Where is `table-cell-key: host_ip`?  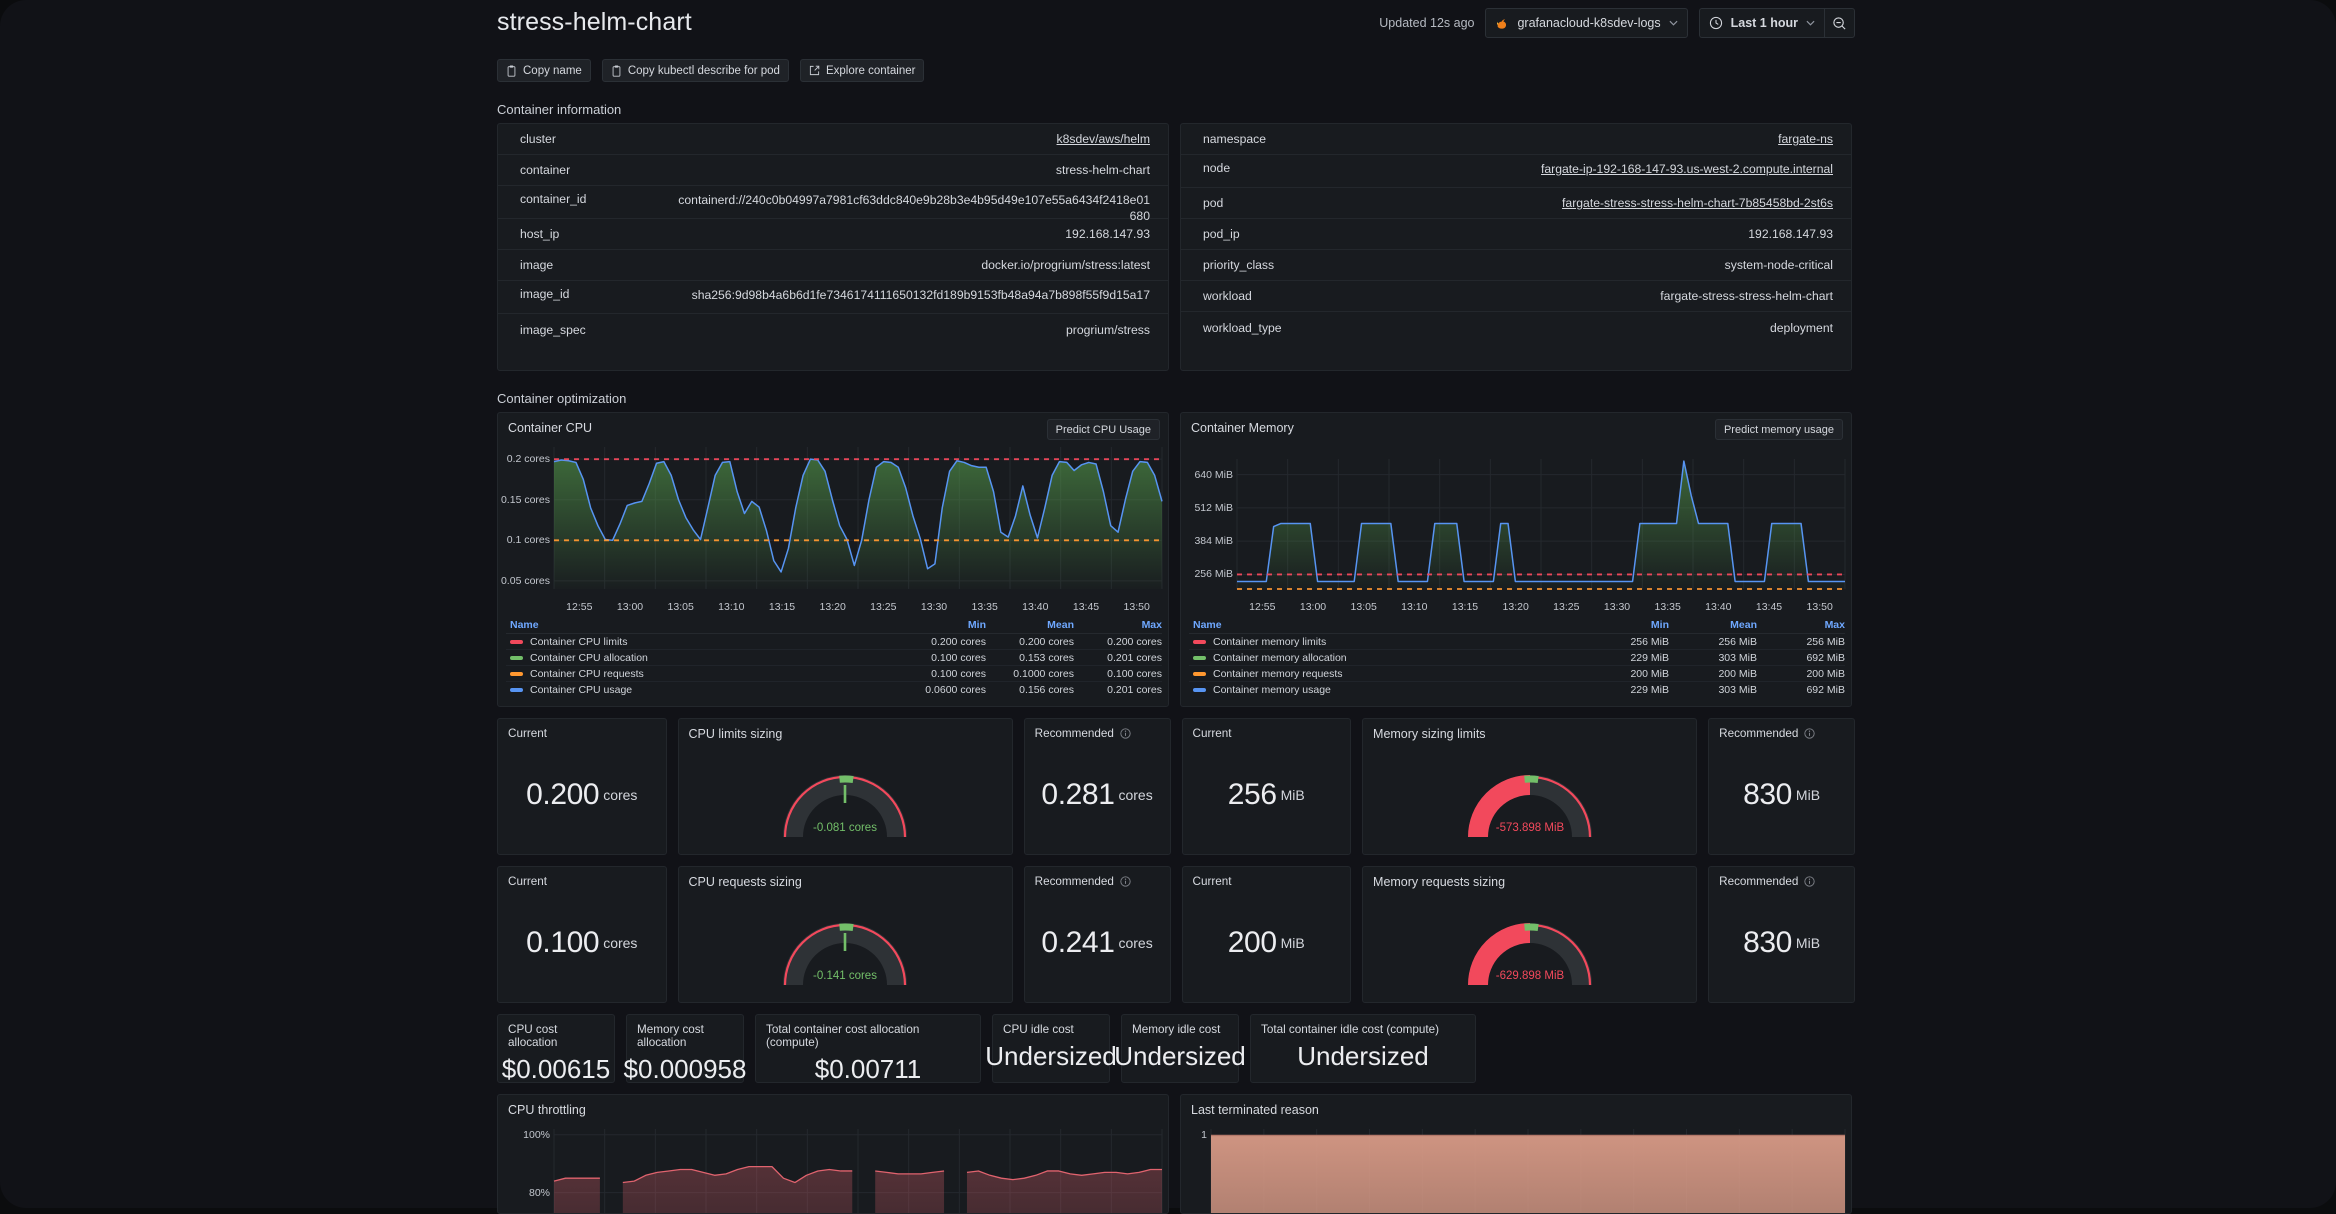 table-cell-key: host_ip is located at coordinates (540, 234).